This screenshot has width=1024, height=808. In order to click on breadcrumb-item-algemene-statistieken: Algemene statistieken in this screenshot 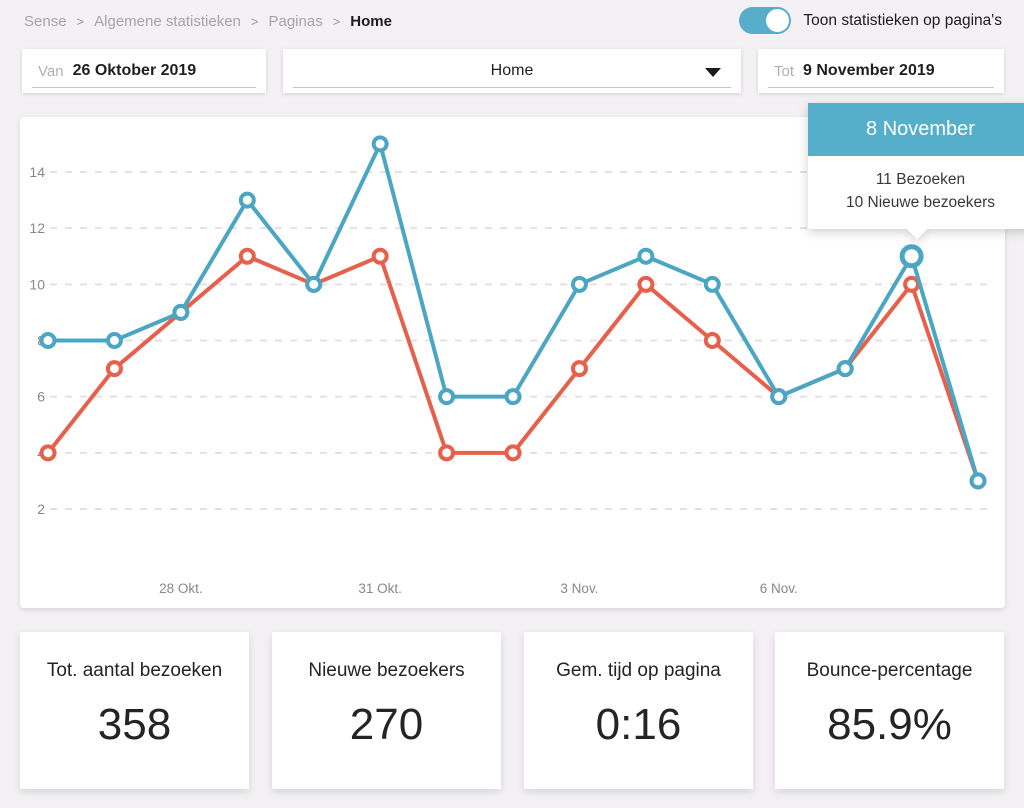, I will do `click(167, 21)`.